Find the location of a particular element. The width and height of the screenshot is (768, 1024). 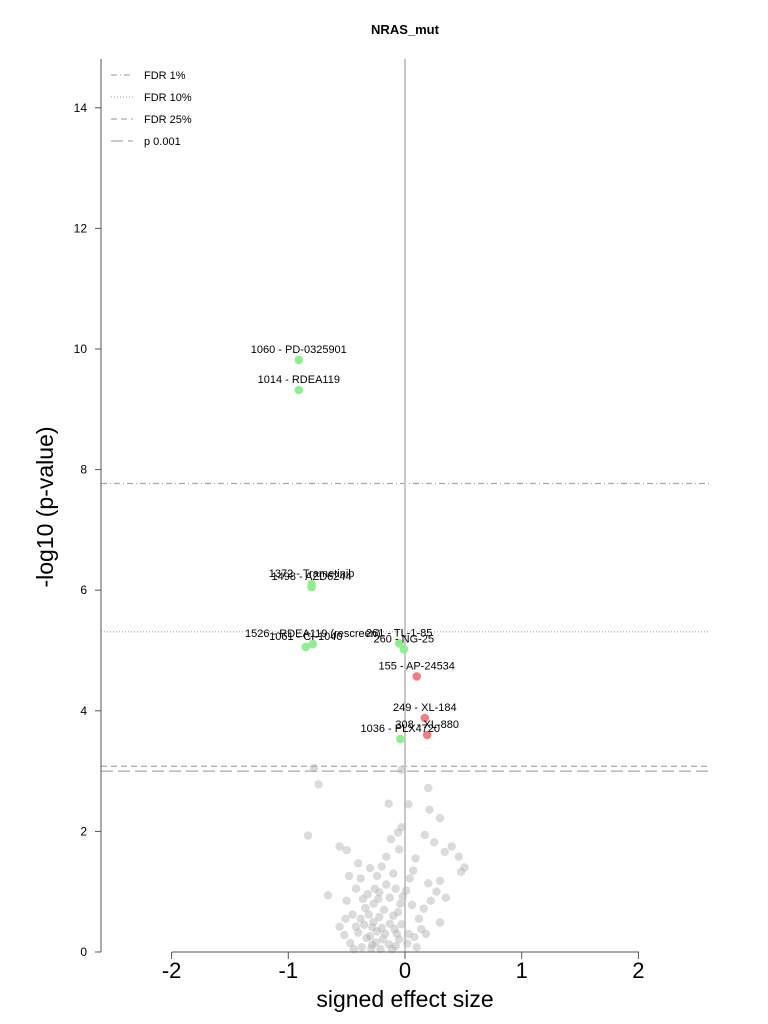

x-tick-label: 1 is located at coordinates (522, 970).